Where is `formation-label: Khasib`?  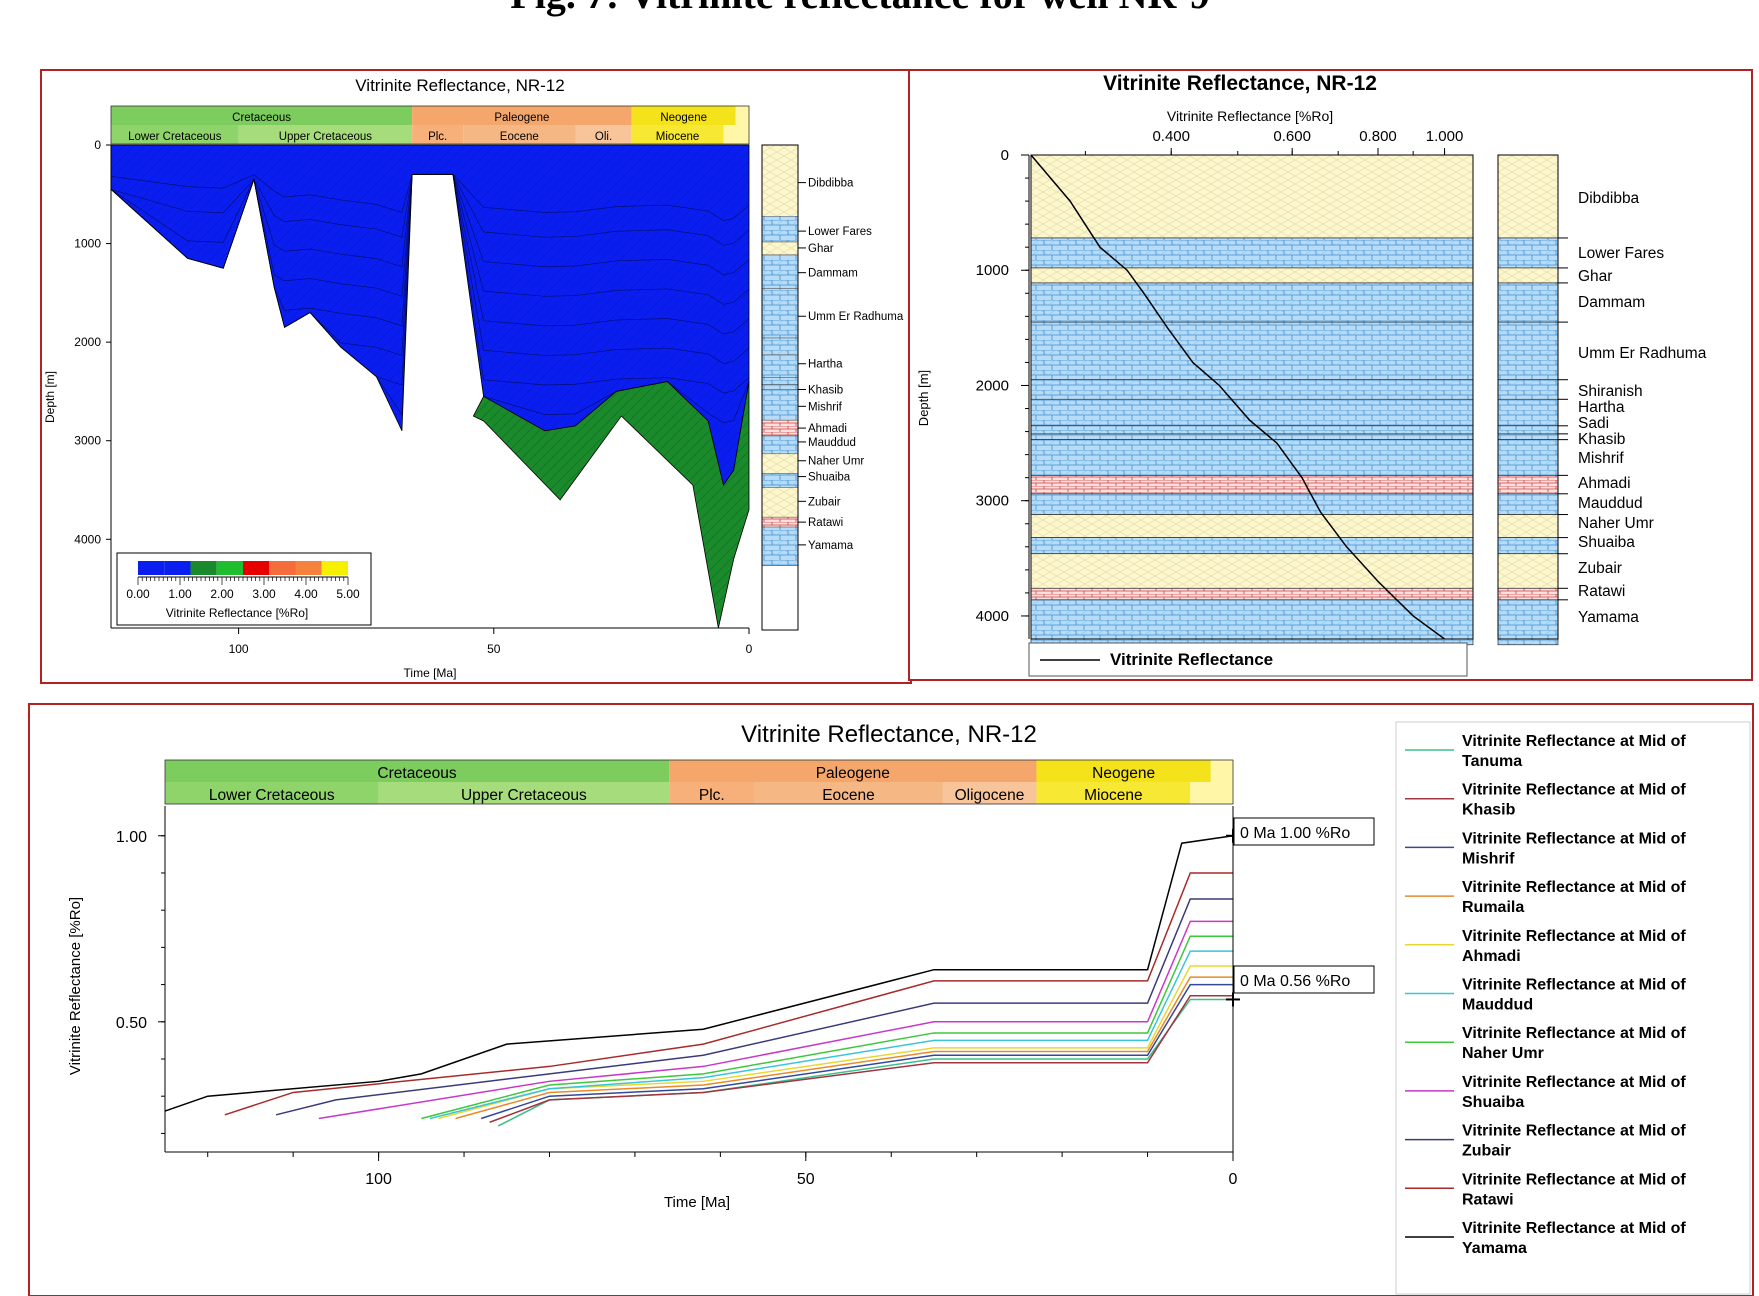
formation-label: Khasib is located at coordinates (825, 390).